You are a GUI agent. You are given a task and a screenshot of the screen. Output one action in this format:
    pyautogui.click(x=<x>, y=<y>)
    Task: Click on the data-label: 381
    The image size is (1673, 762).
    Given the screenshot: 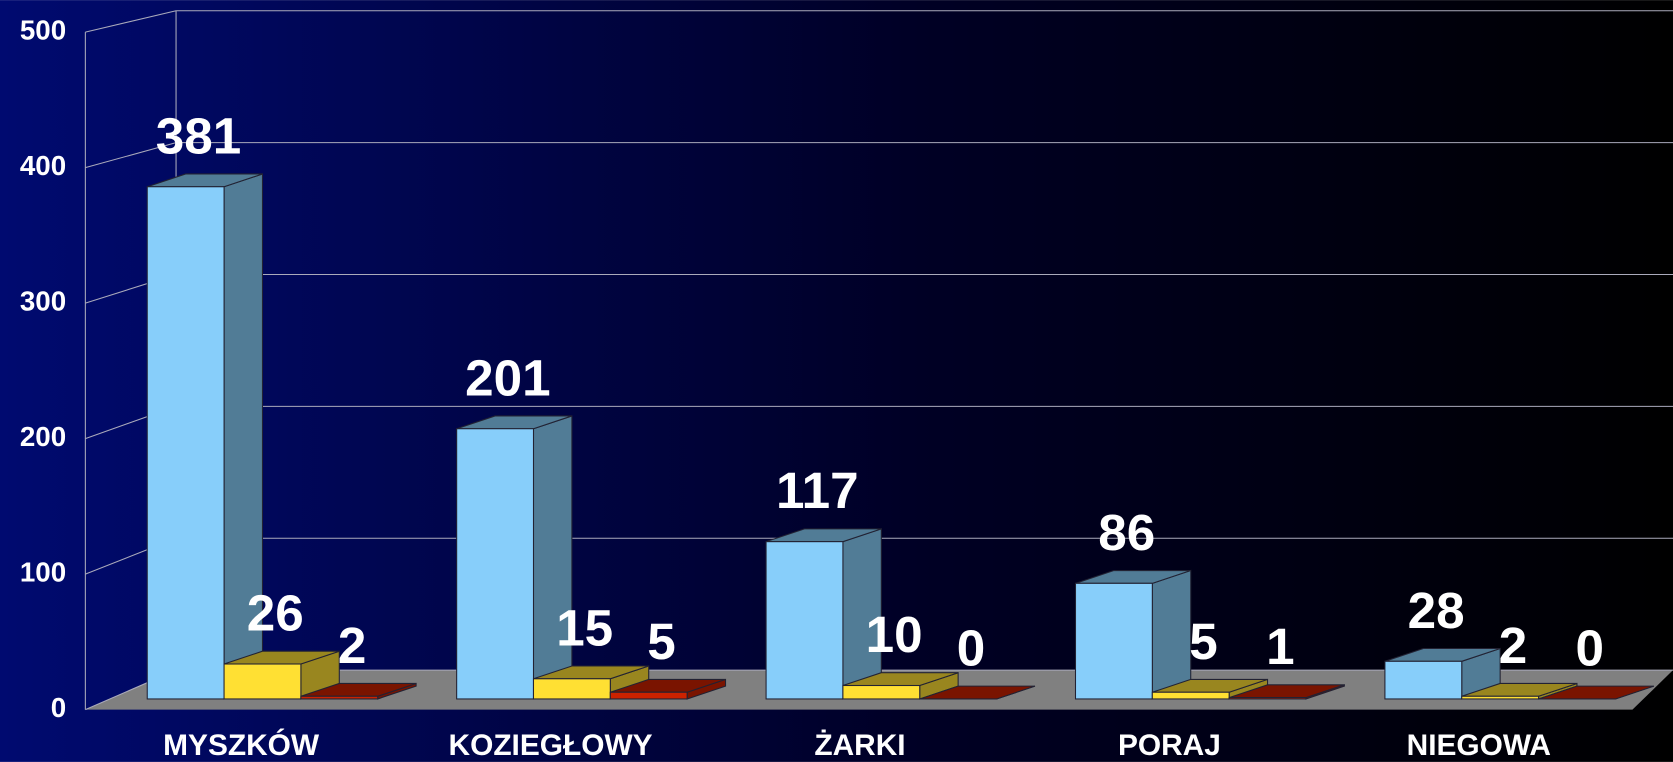 What is the action you would take?
    pyautogui.click(x=198, y=135)
    